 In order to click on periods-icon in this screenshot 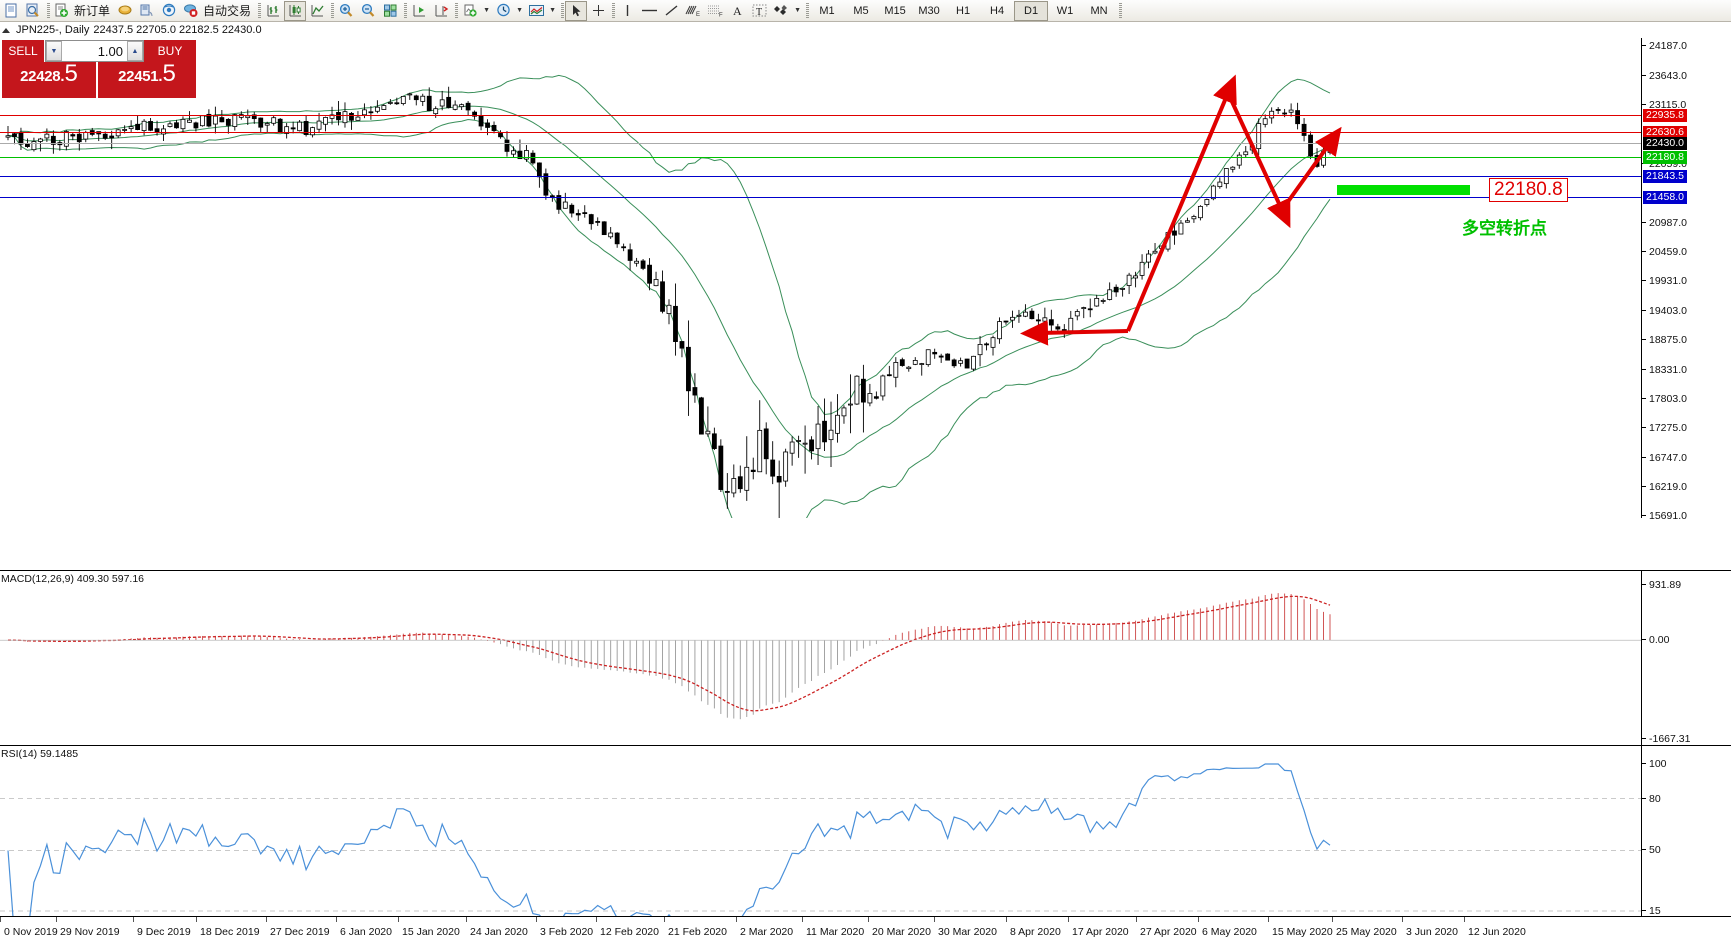, I will do `click(503, 11)`.